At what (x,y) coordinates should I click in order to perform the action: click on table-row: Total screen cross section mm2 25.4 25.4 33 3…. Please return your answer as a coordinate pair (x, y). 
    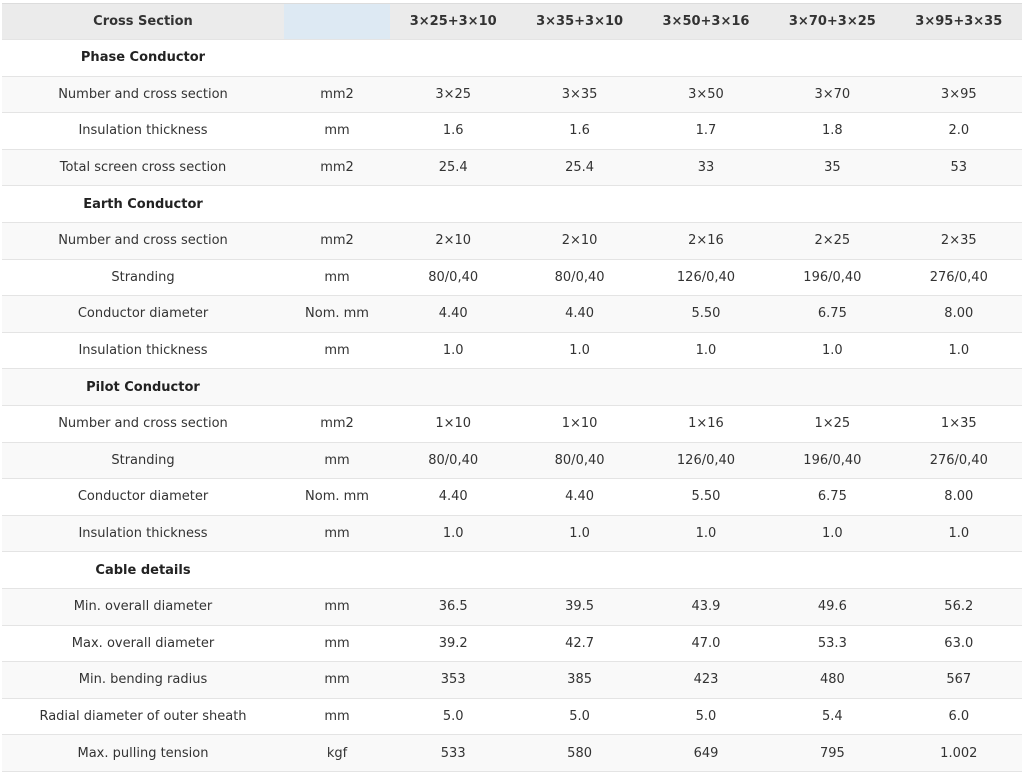
    Looking at the image, I should click on (512, 168).